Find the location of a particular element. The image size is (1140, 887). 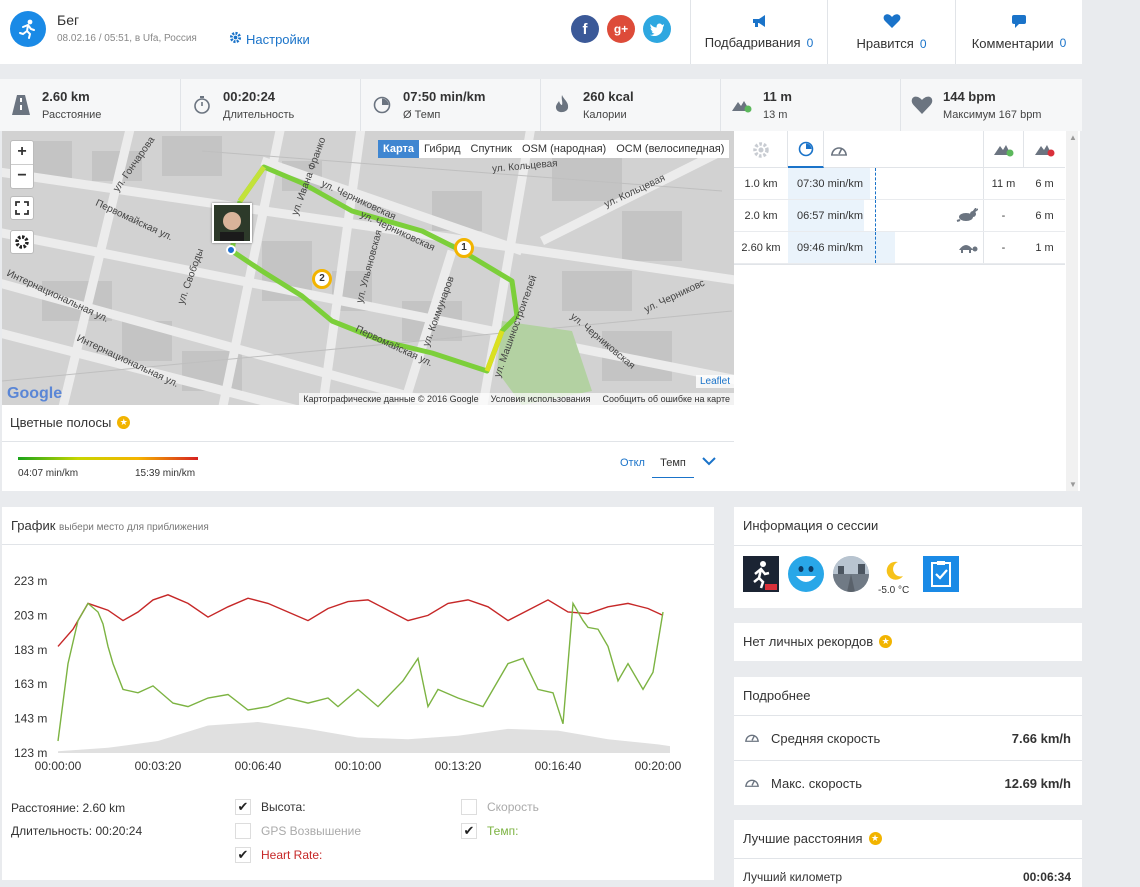

map-type-ocm: OCM (велосипедная) is located at coordinates (670, 149).